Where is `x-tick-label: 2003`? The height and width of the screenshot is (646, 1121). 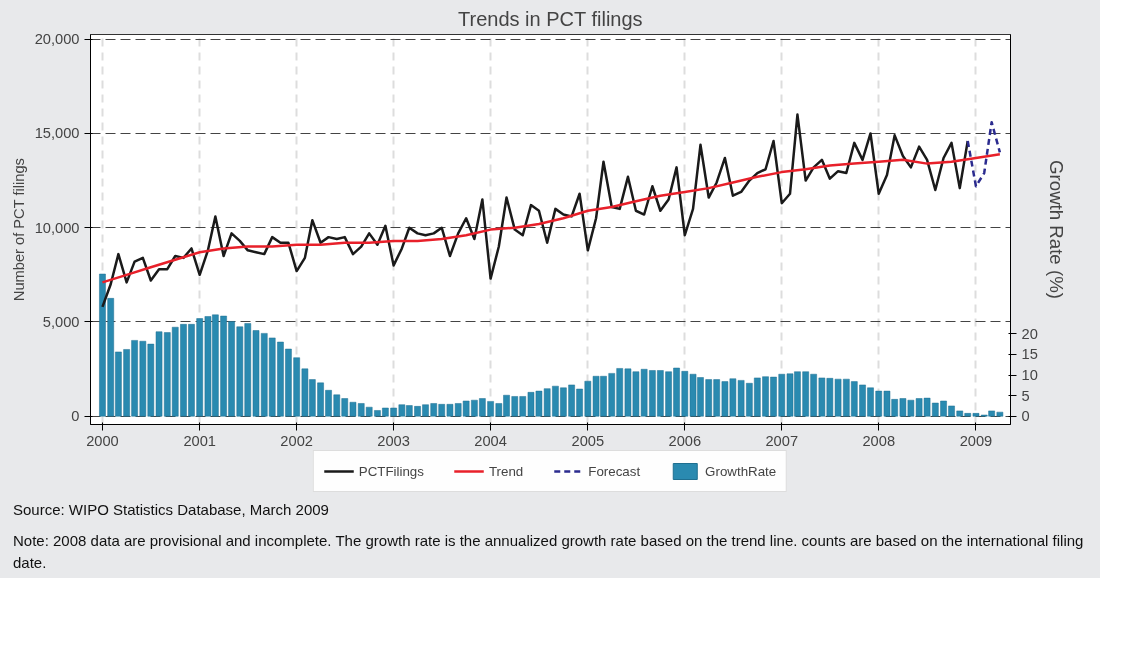
x-tick-label: 2003 is located at coordinates (393, 440).